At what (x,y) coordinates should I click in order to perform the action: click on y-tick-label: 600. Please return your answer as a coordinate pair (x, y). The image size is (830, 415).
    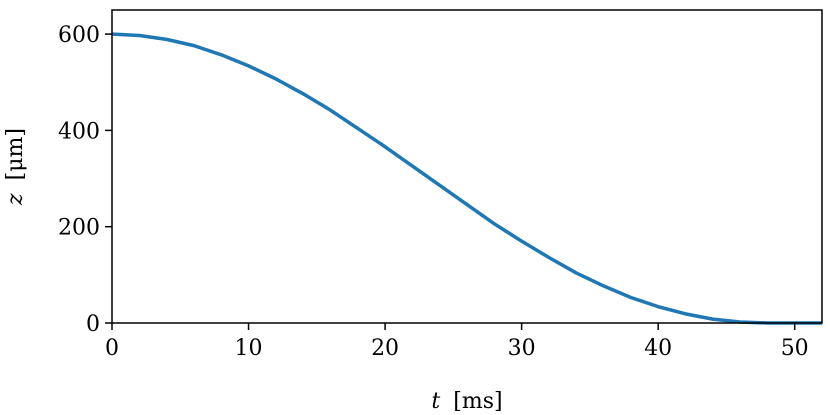
    Looking at the image, I should click on (79, 35).